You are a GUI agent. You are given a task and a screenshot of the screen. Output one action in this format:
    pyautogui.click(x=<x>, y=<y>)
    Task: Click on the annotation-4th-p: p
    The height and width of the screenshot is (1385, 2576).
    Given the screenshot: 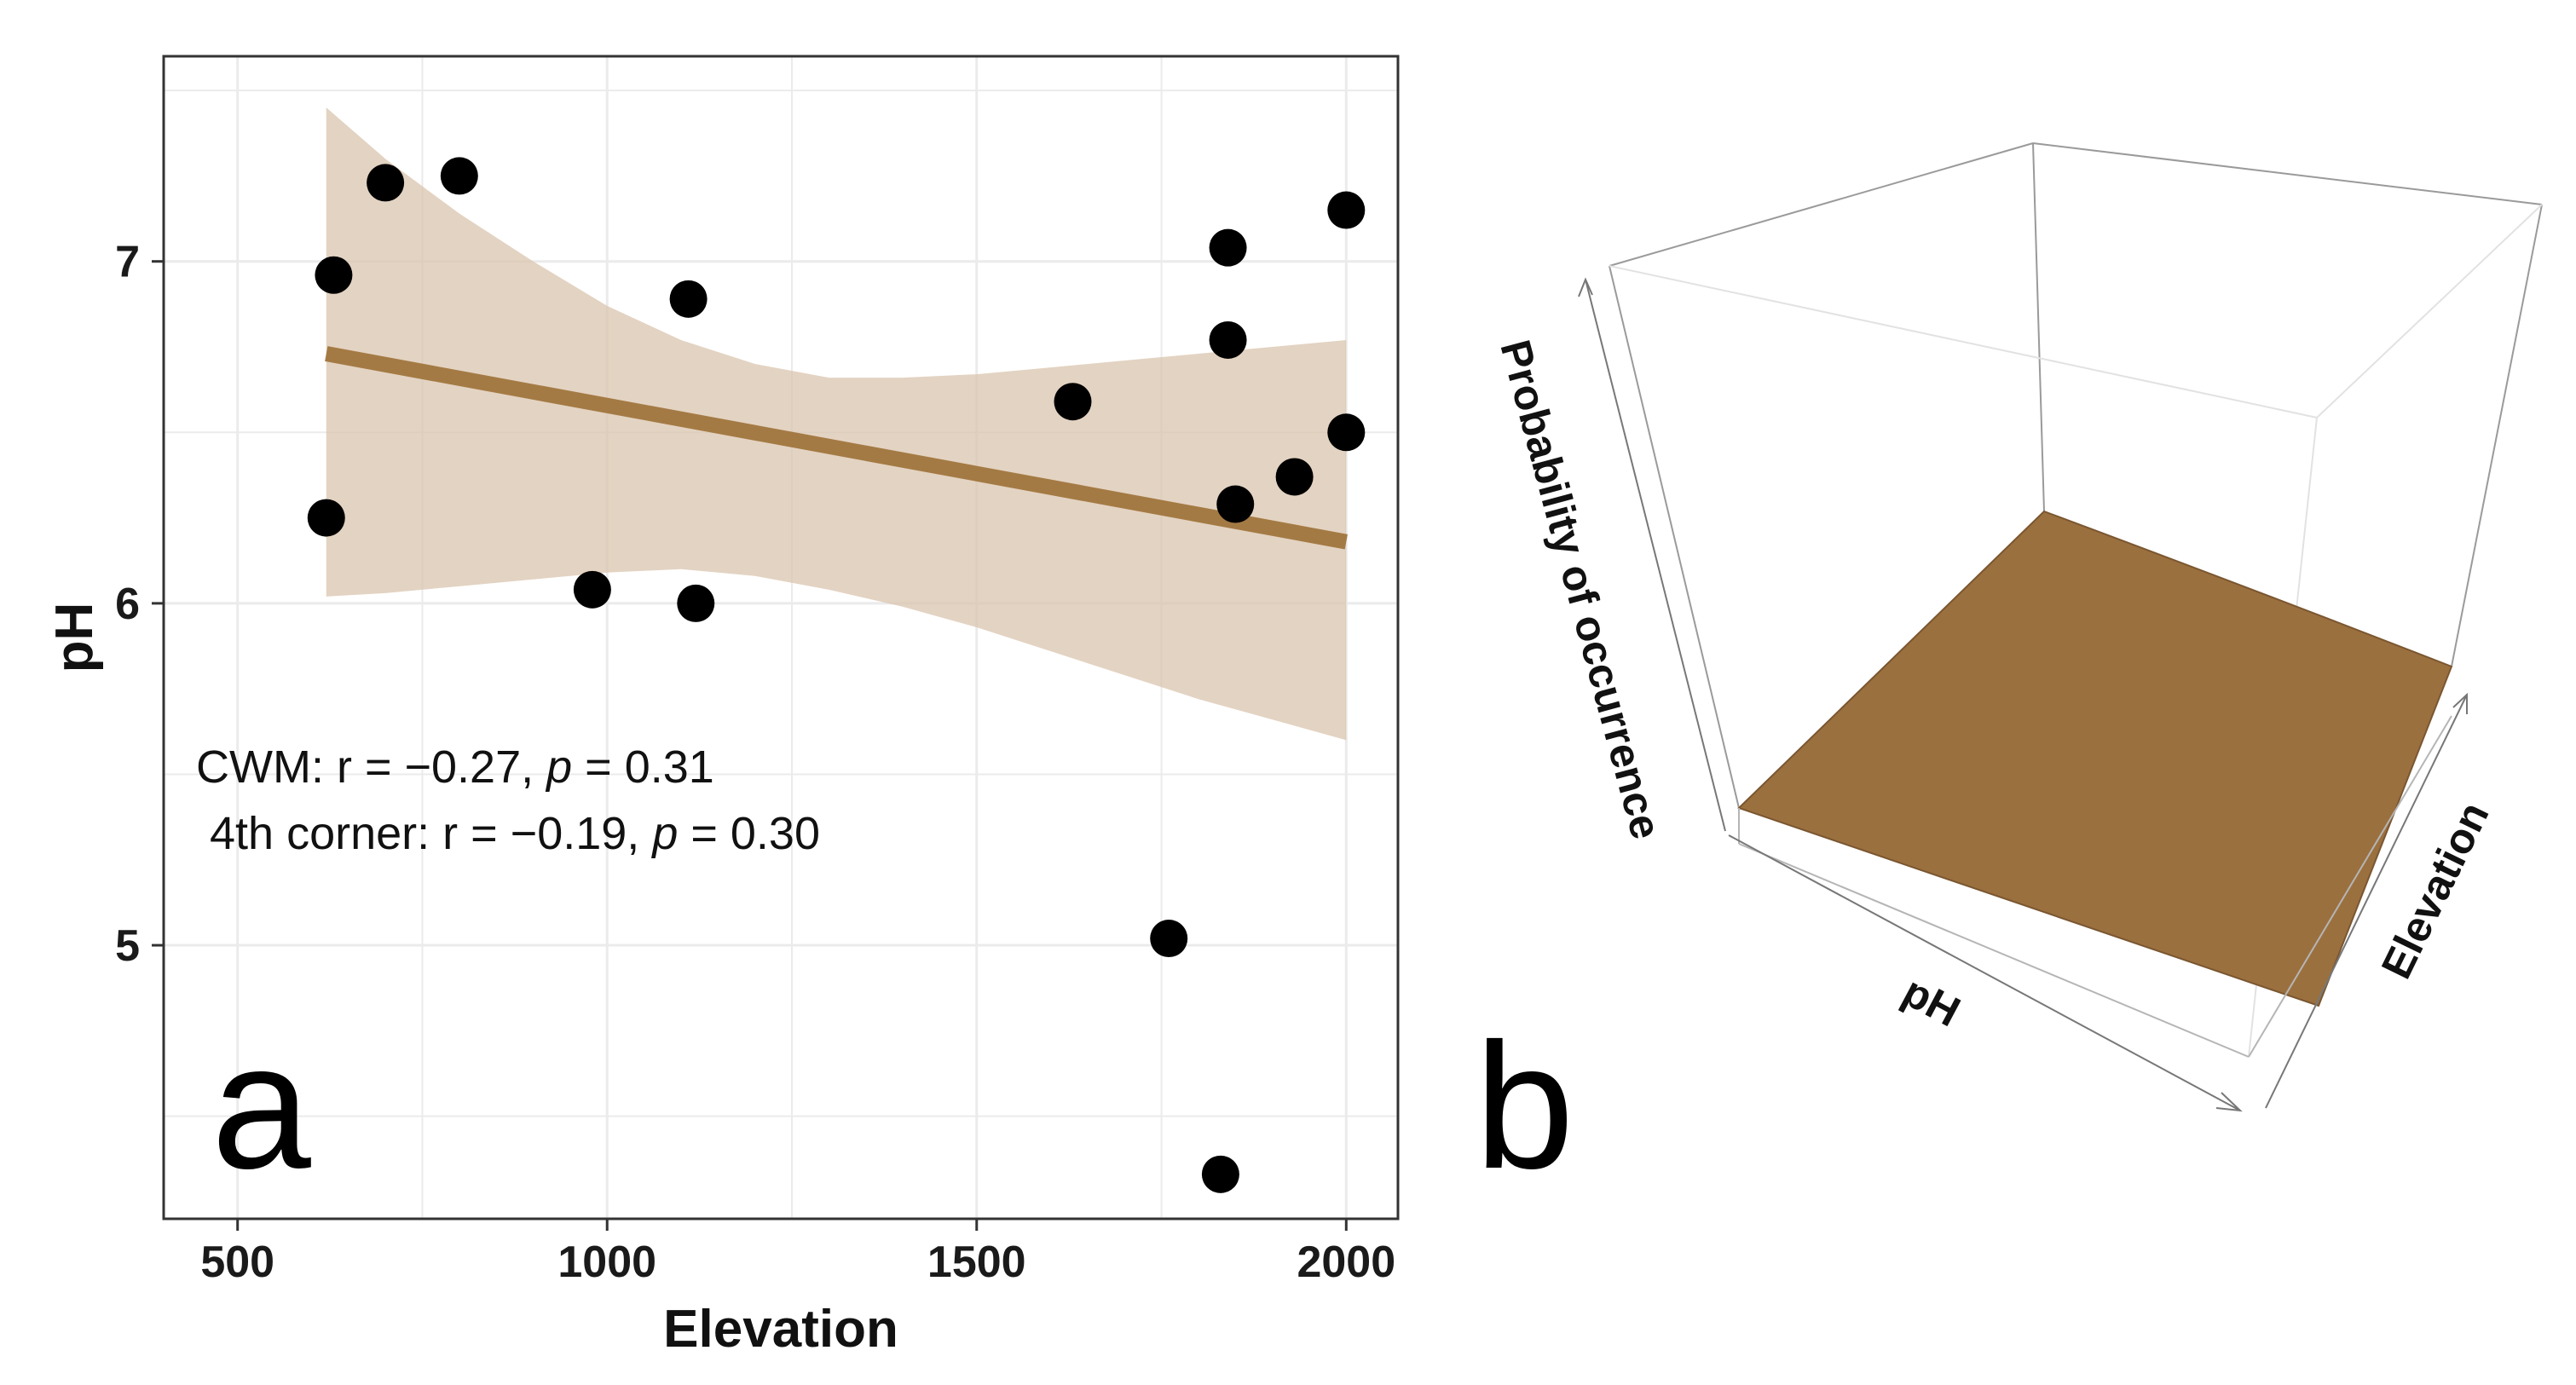 What is the action you would take?
    pyautogui.click(x=664, y=833)
    